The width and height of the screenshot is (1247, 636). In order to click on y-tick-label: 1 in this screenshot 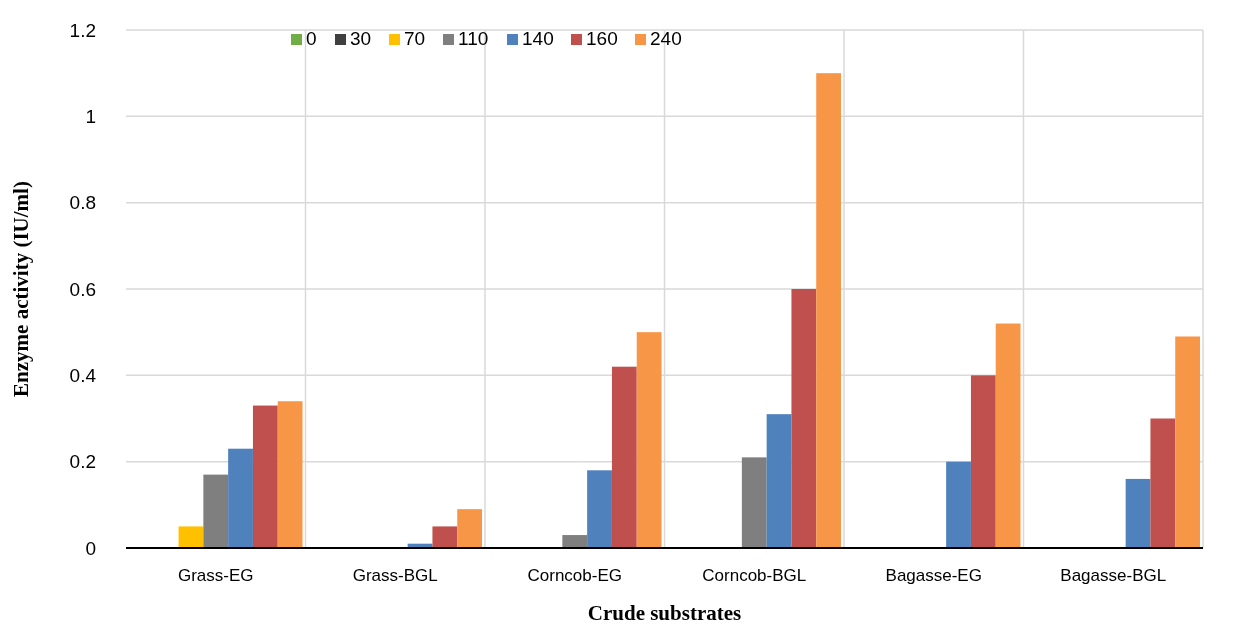, I will do `click(90, 116)`.